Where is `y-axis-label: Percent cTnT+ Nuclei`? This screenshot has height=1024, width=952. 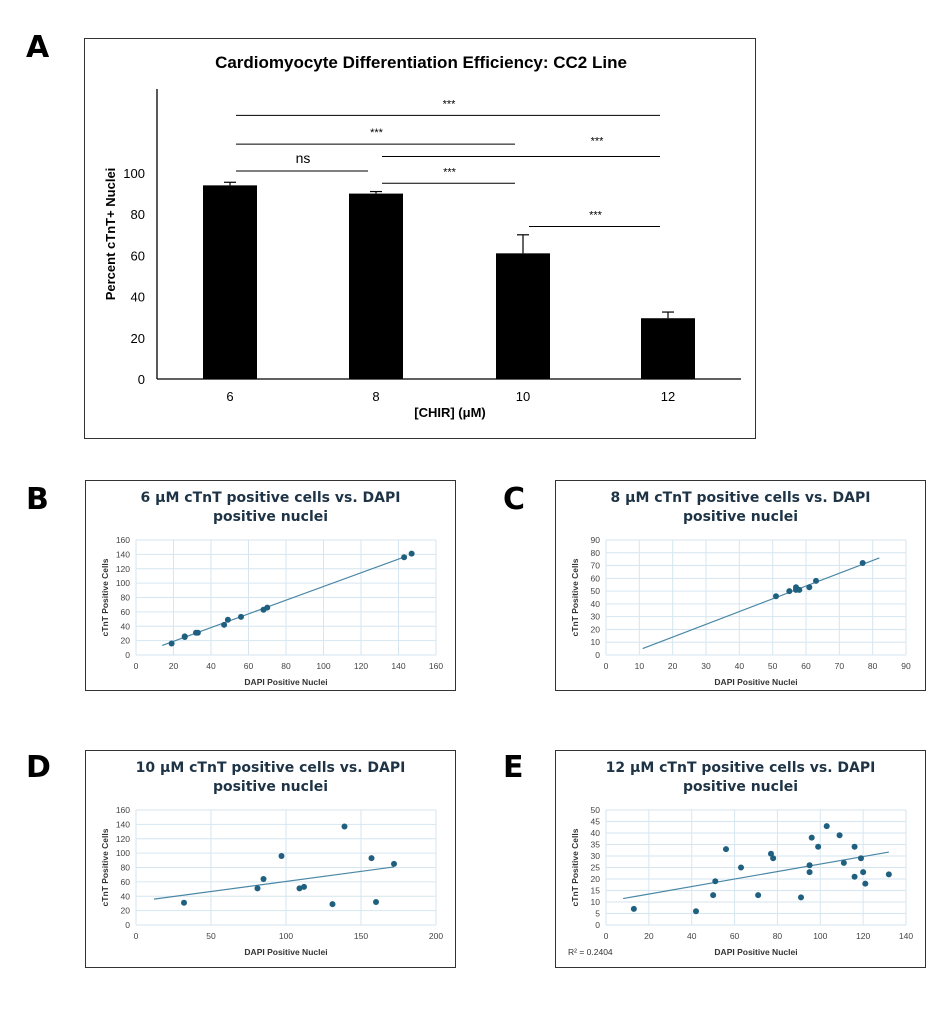 y-axis-label: Percent cTnT+ Nuclei is located at coordinates (110, 234).